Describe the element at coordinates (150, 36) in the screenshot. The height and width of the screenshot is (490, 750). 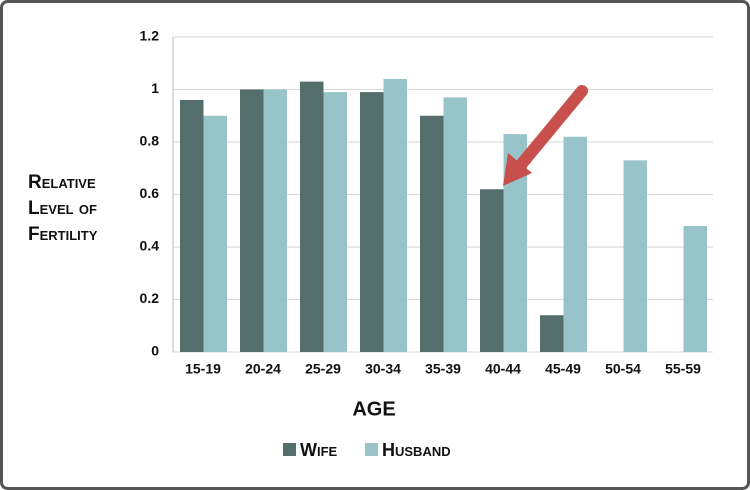
I see `y-tick-label: 1.2` at that location.